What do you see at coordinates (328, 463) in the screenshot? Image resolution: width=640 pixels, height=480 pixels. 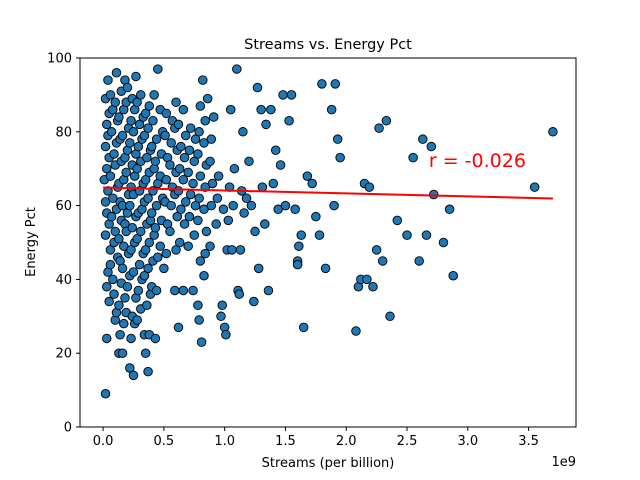 I see `x-axis-label: Streams (per billion)` at bounding box center [328, 463].